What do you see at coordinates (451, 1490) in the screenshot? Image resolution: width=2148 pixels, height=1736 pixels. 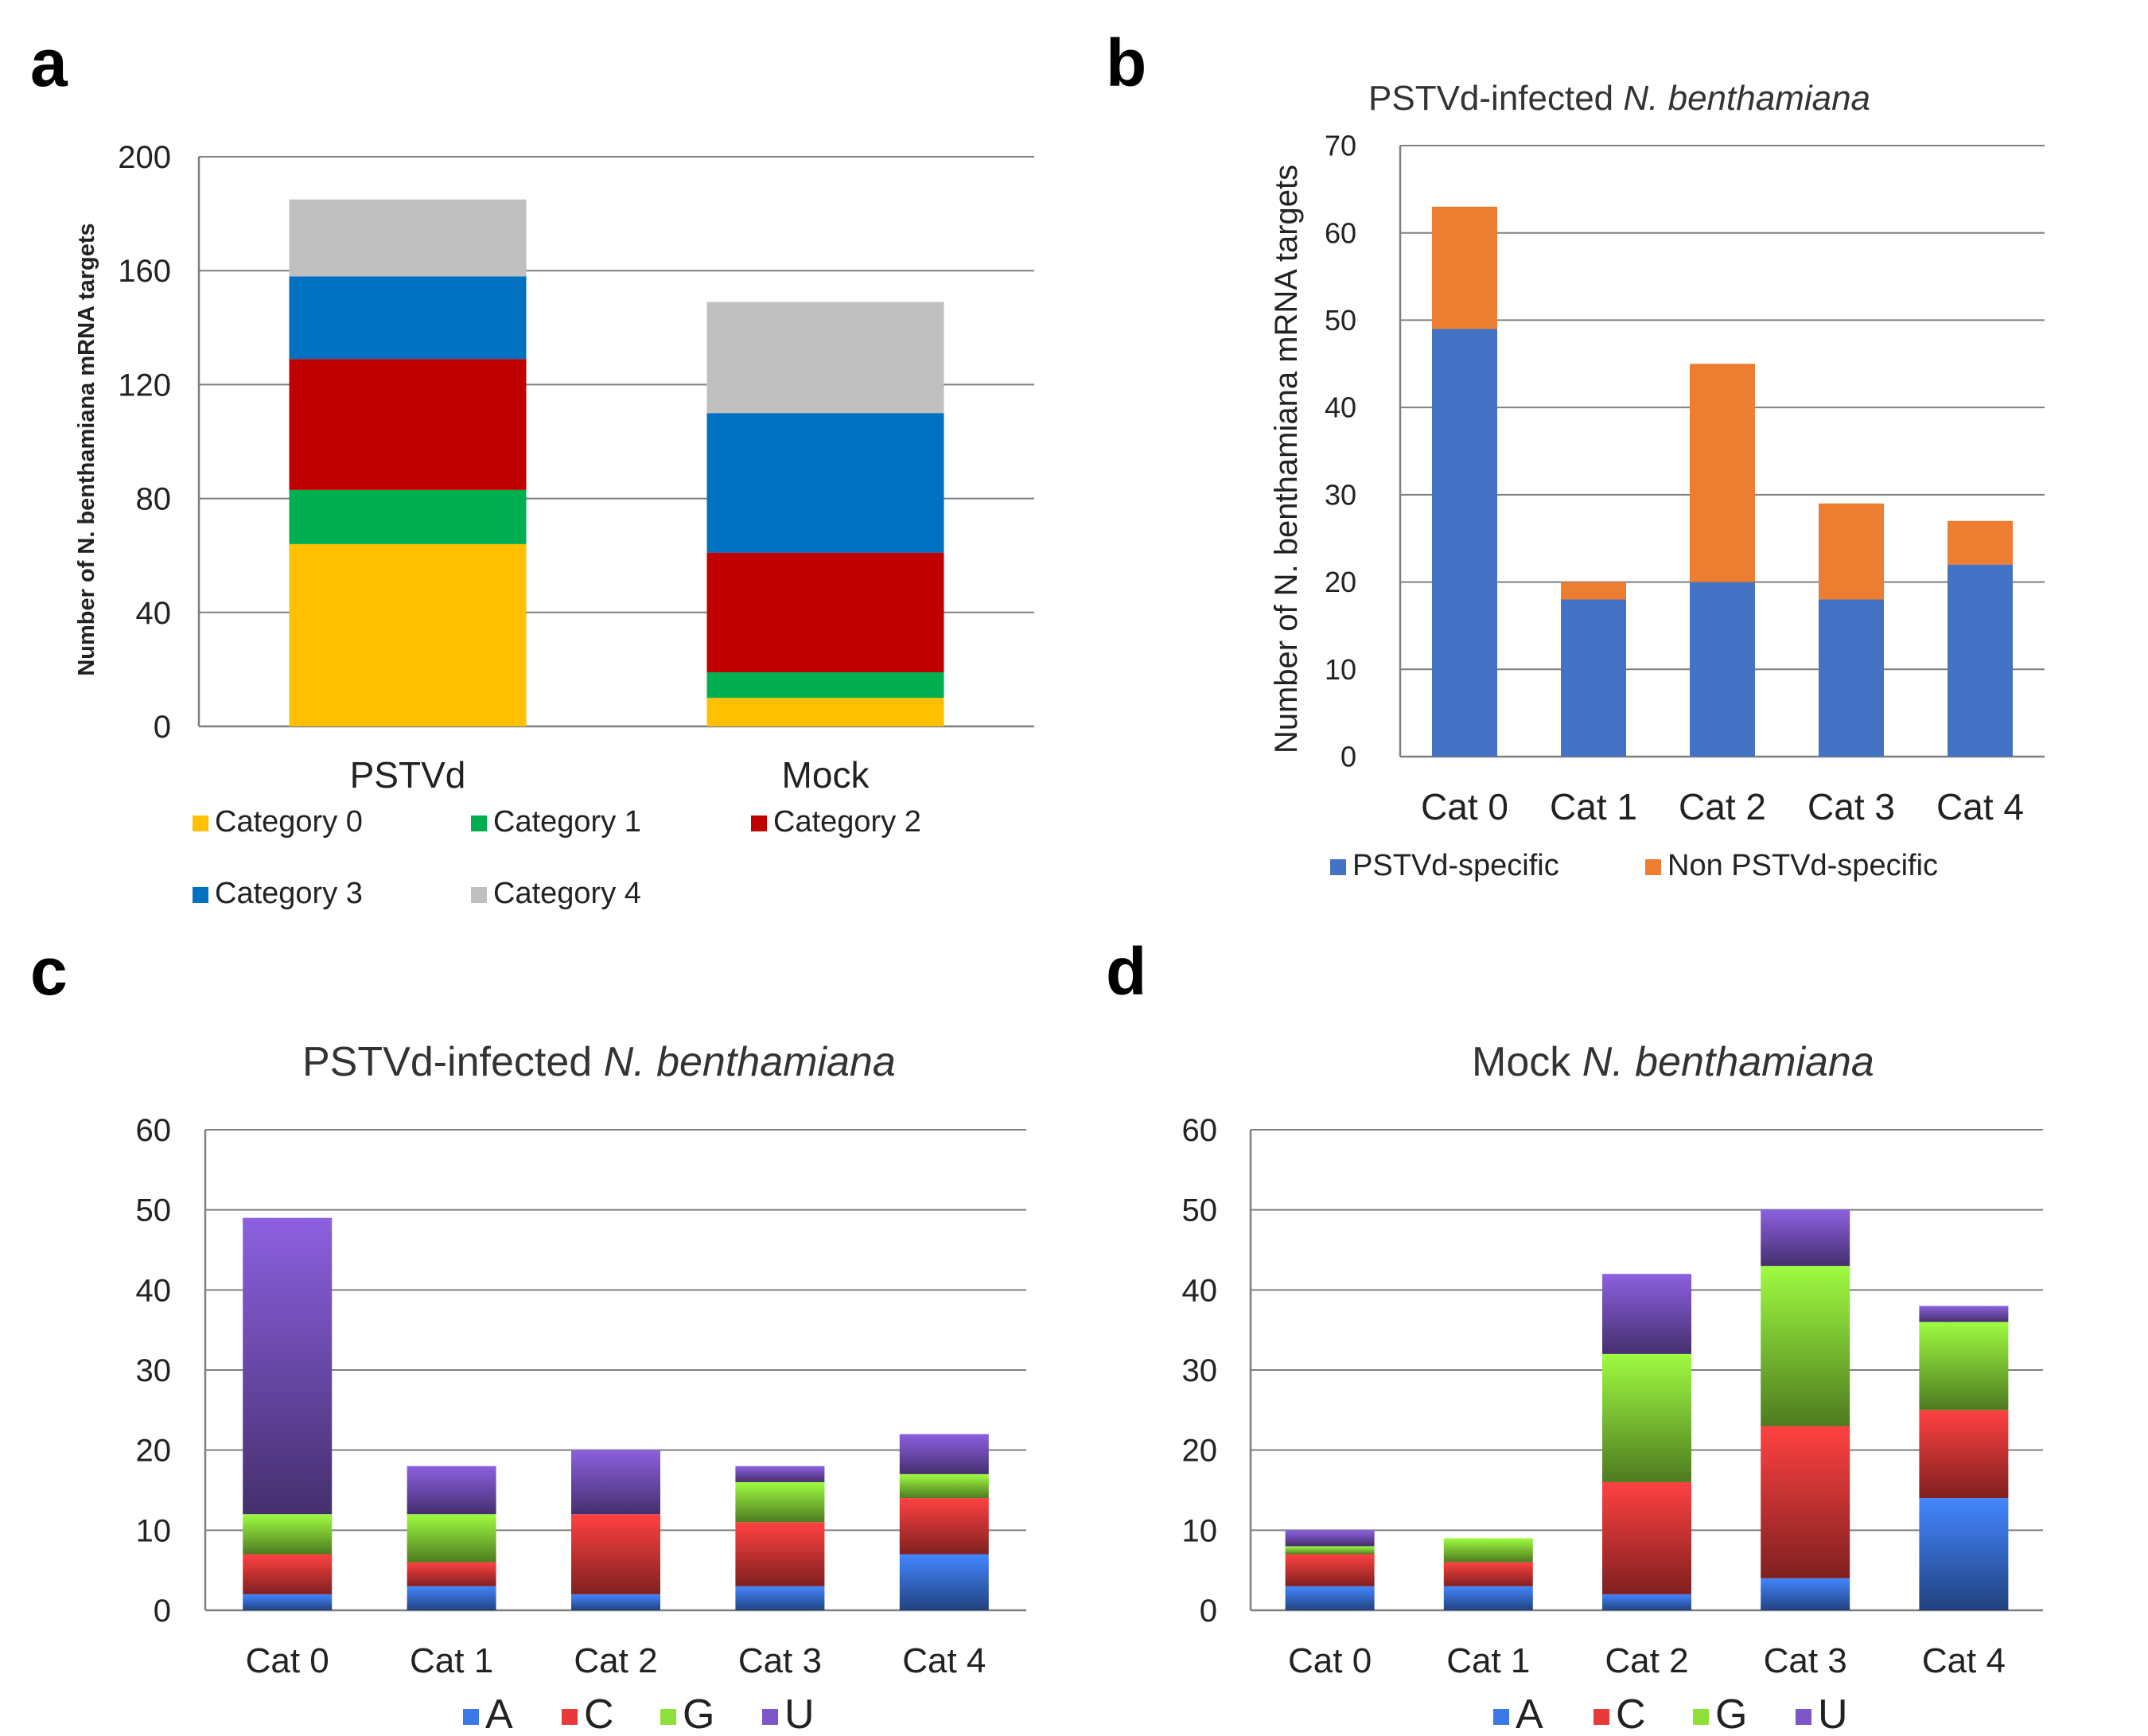 I see `bar-c-cat1-u` at bounding box center [451, 1490].